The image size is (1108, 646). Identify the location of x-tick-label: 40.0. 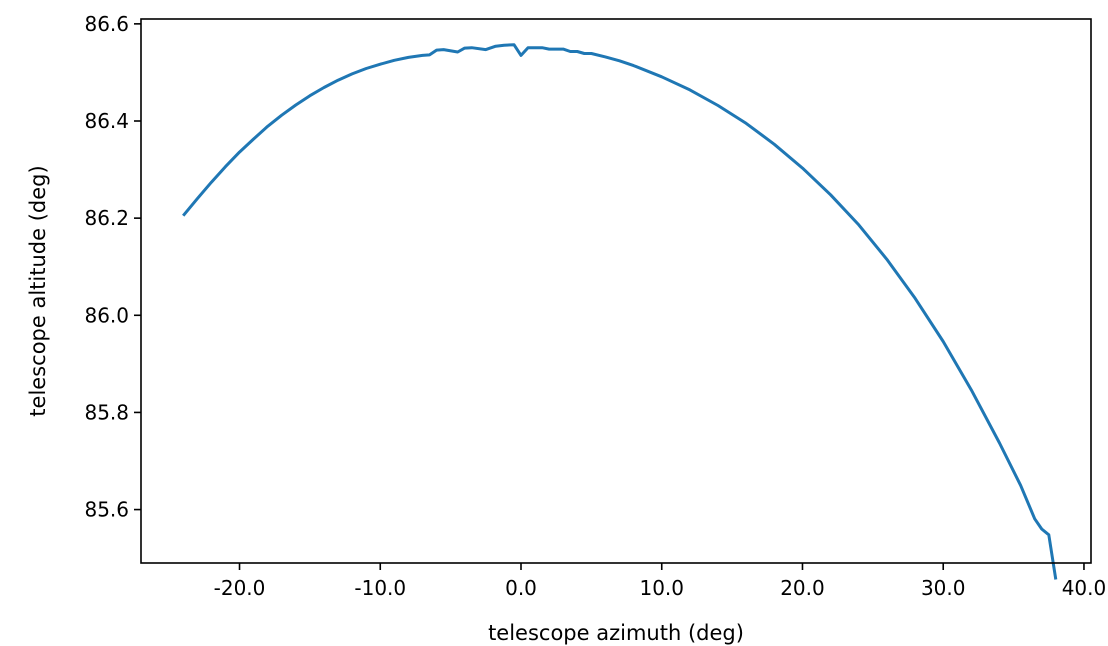
(1084, 588).